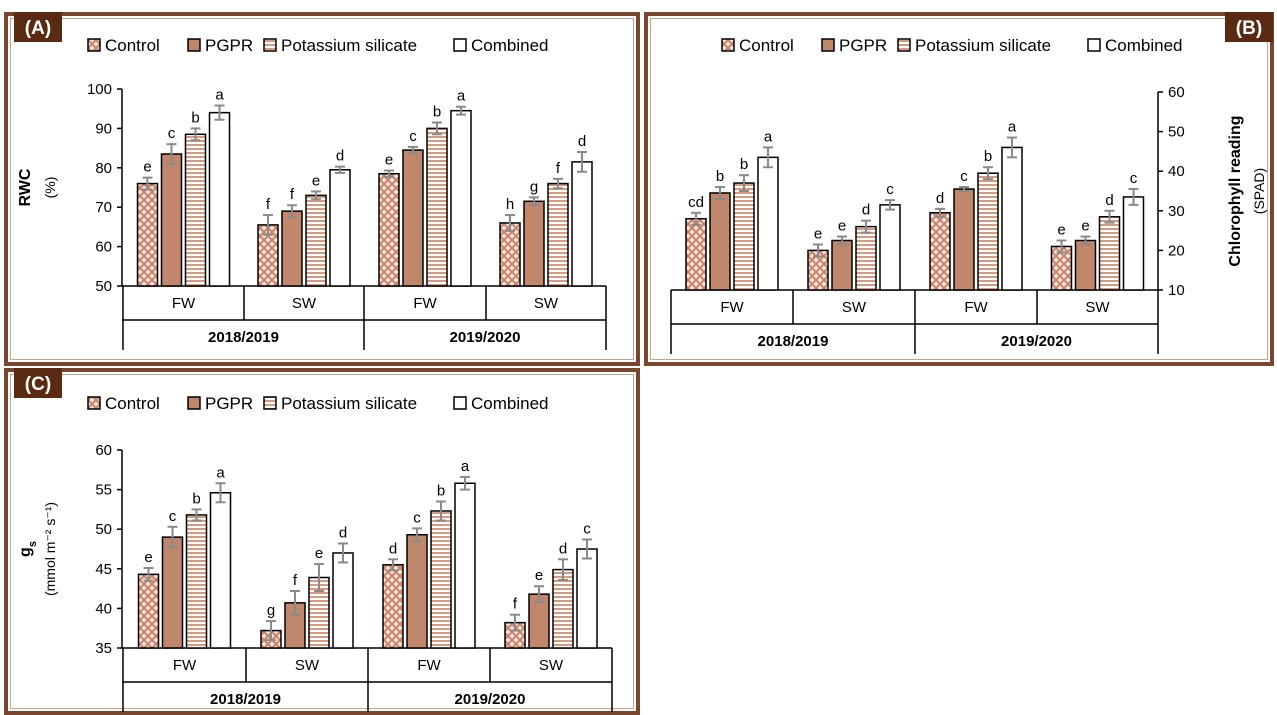  What do you see at coordinates (50, 549) in the screenshot?
I see `y-axis-unit: (mmol m⁻² s⁻¹)` at bounding box center [50, 549].